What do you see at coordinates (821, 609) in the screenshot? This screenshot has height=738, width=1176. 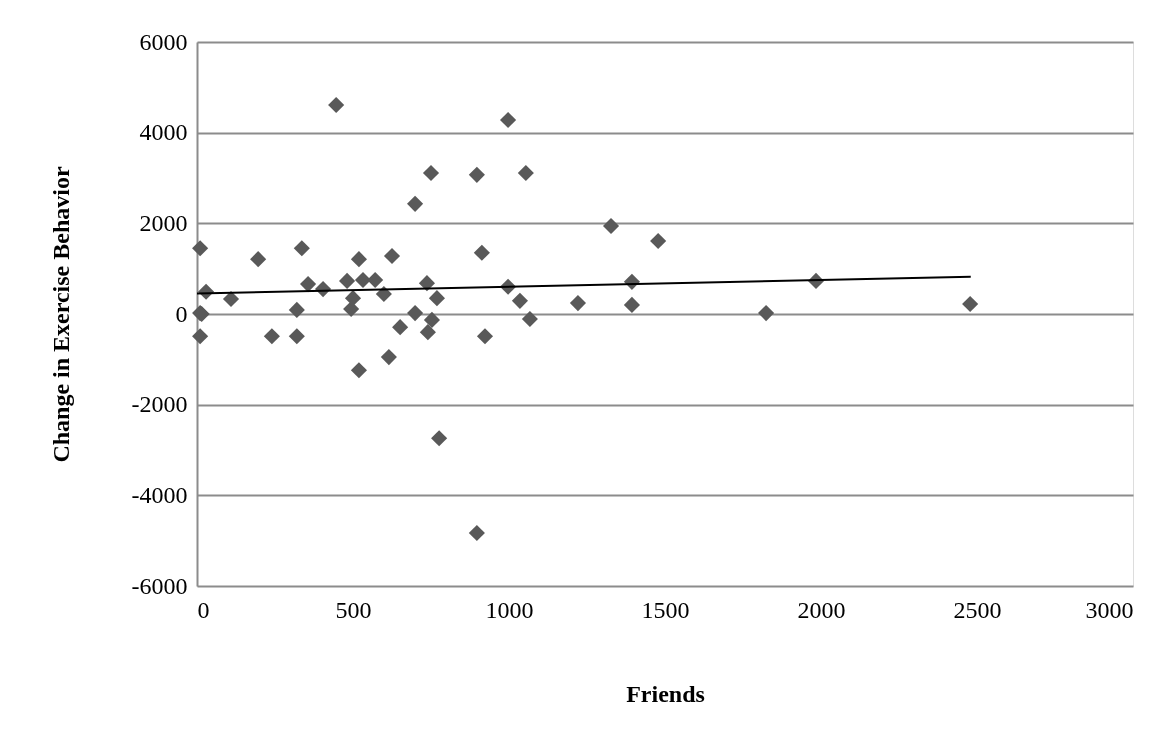 I see `x-tick-label: 2000` at bounding box center [821, 609].